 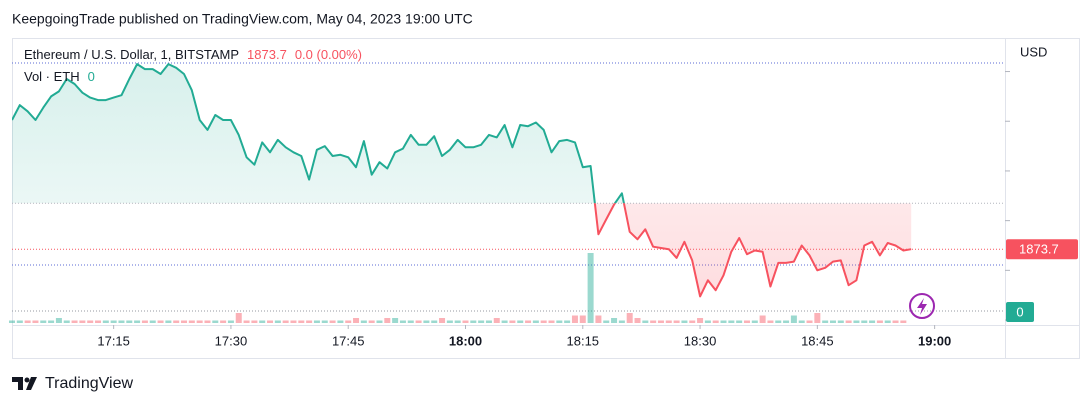 What do you see at coordinates (131, 54) in the screenshot?
I see `symbol: Ethereum / U.S. Dollar, 1, BITSTAMP` at bounding box center [131, 54].